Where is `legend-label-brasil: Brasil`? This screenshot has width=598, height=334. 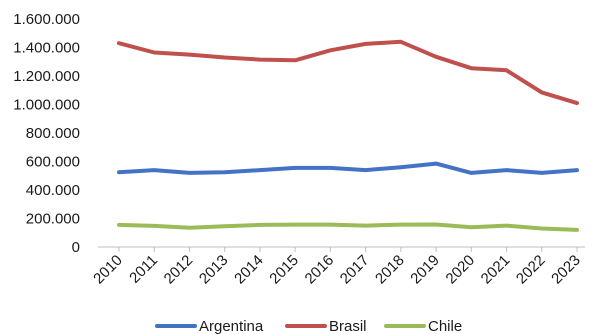 legend-label-brasil: Brasil is located at coordinates (348, 326).